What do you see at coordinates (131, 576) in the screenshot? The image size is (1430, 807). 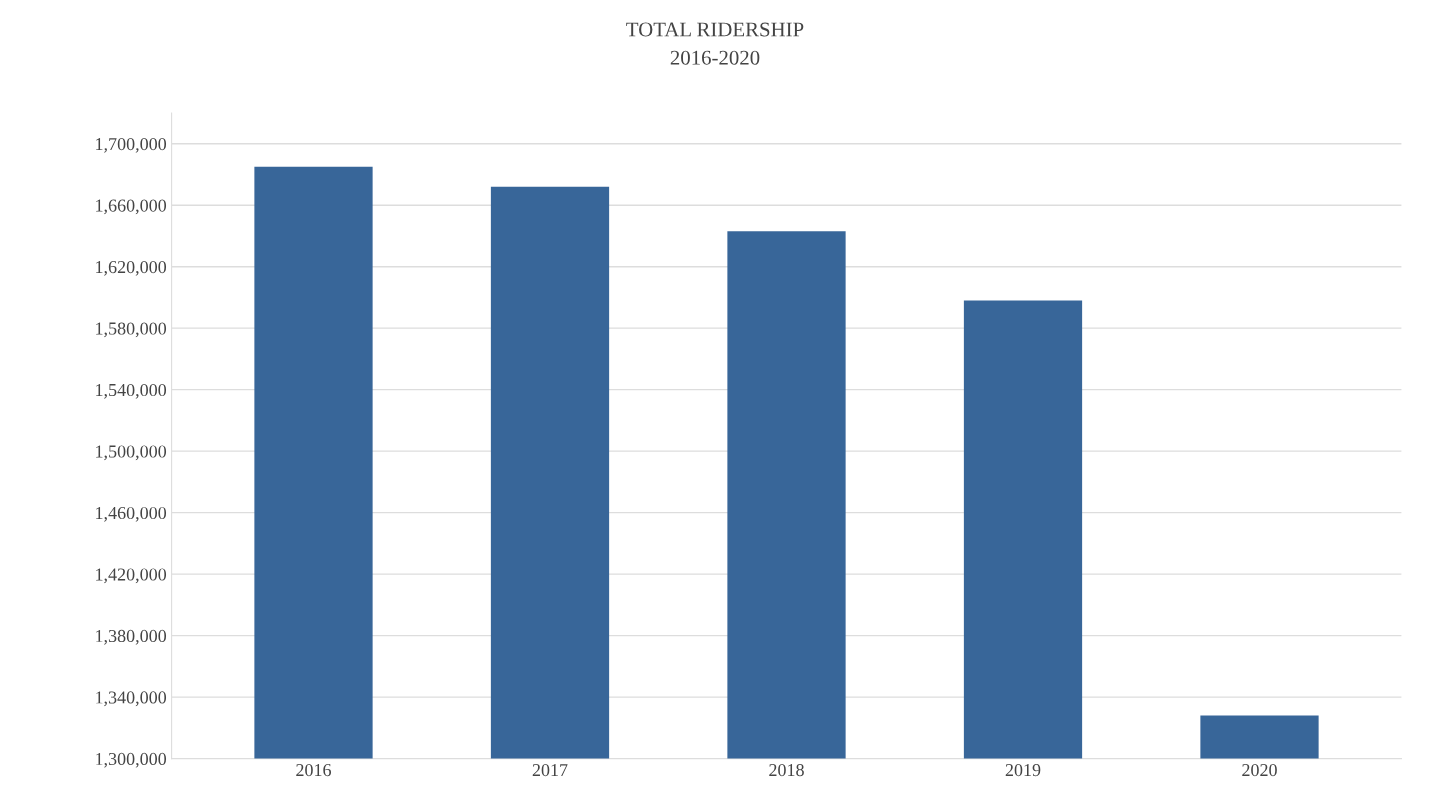 I see `y-tick-label: 1,420,000` at bounding box center [131, 576].